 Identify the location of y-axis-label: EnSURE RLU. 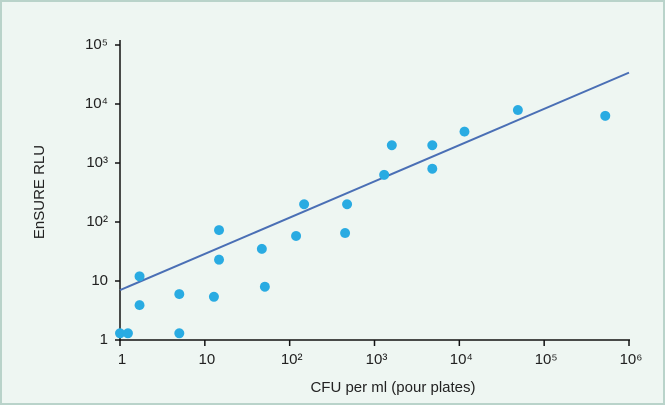
(39, 192).